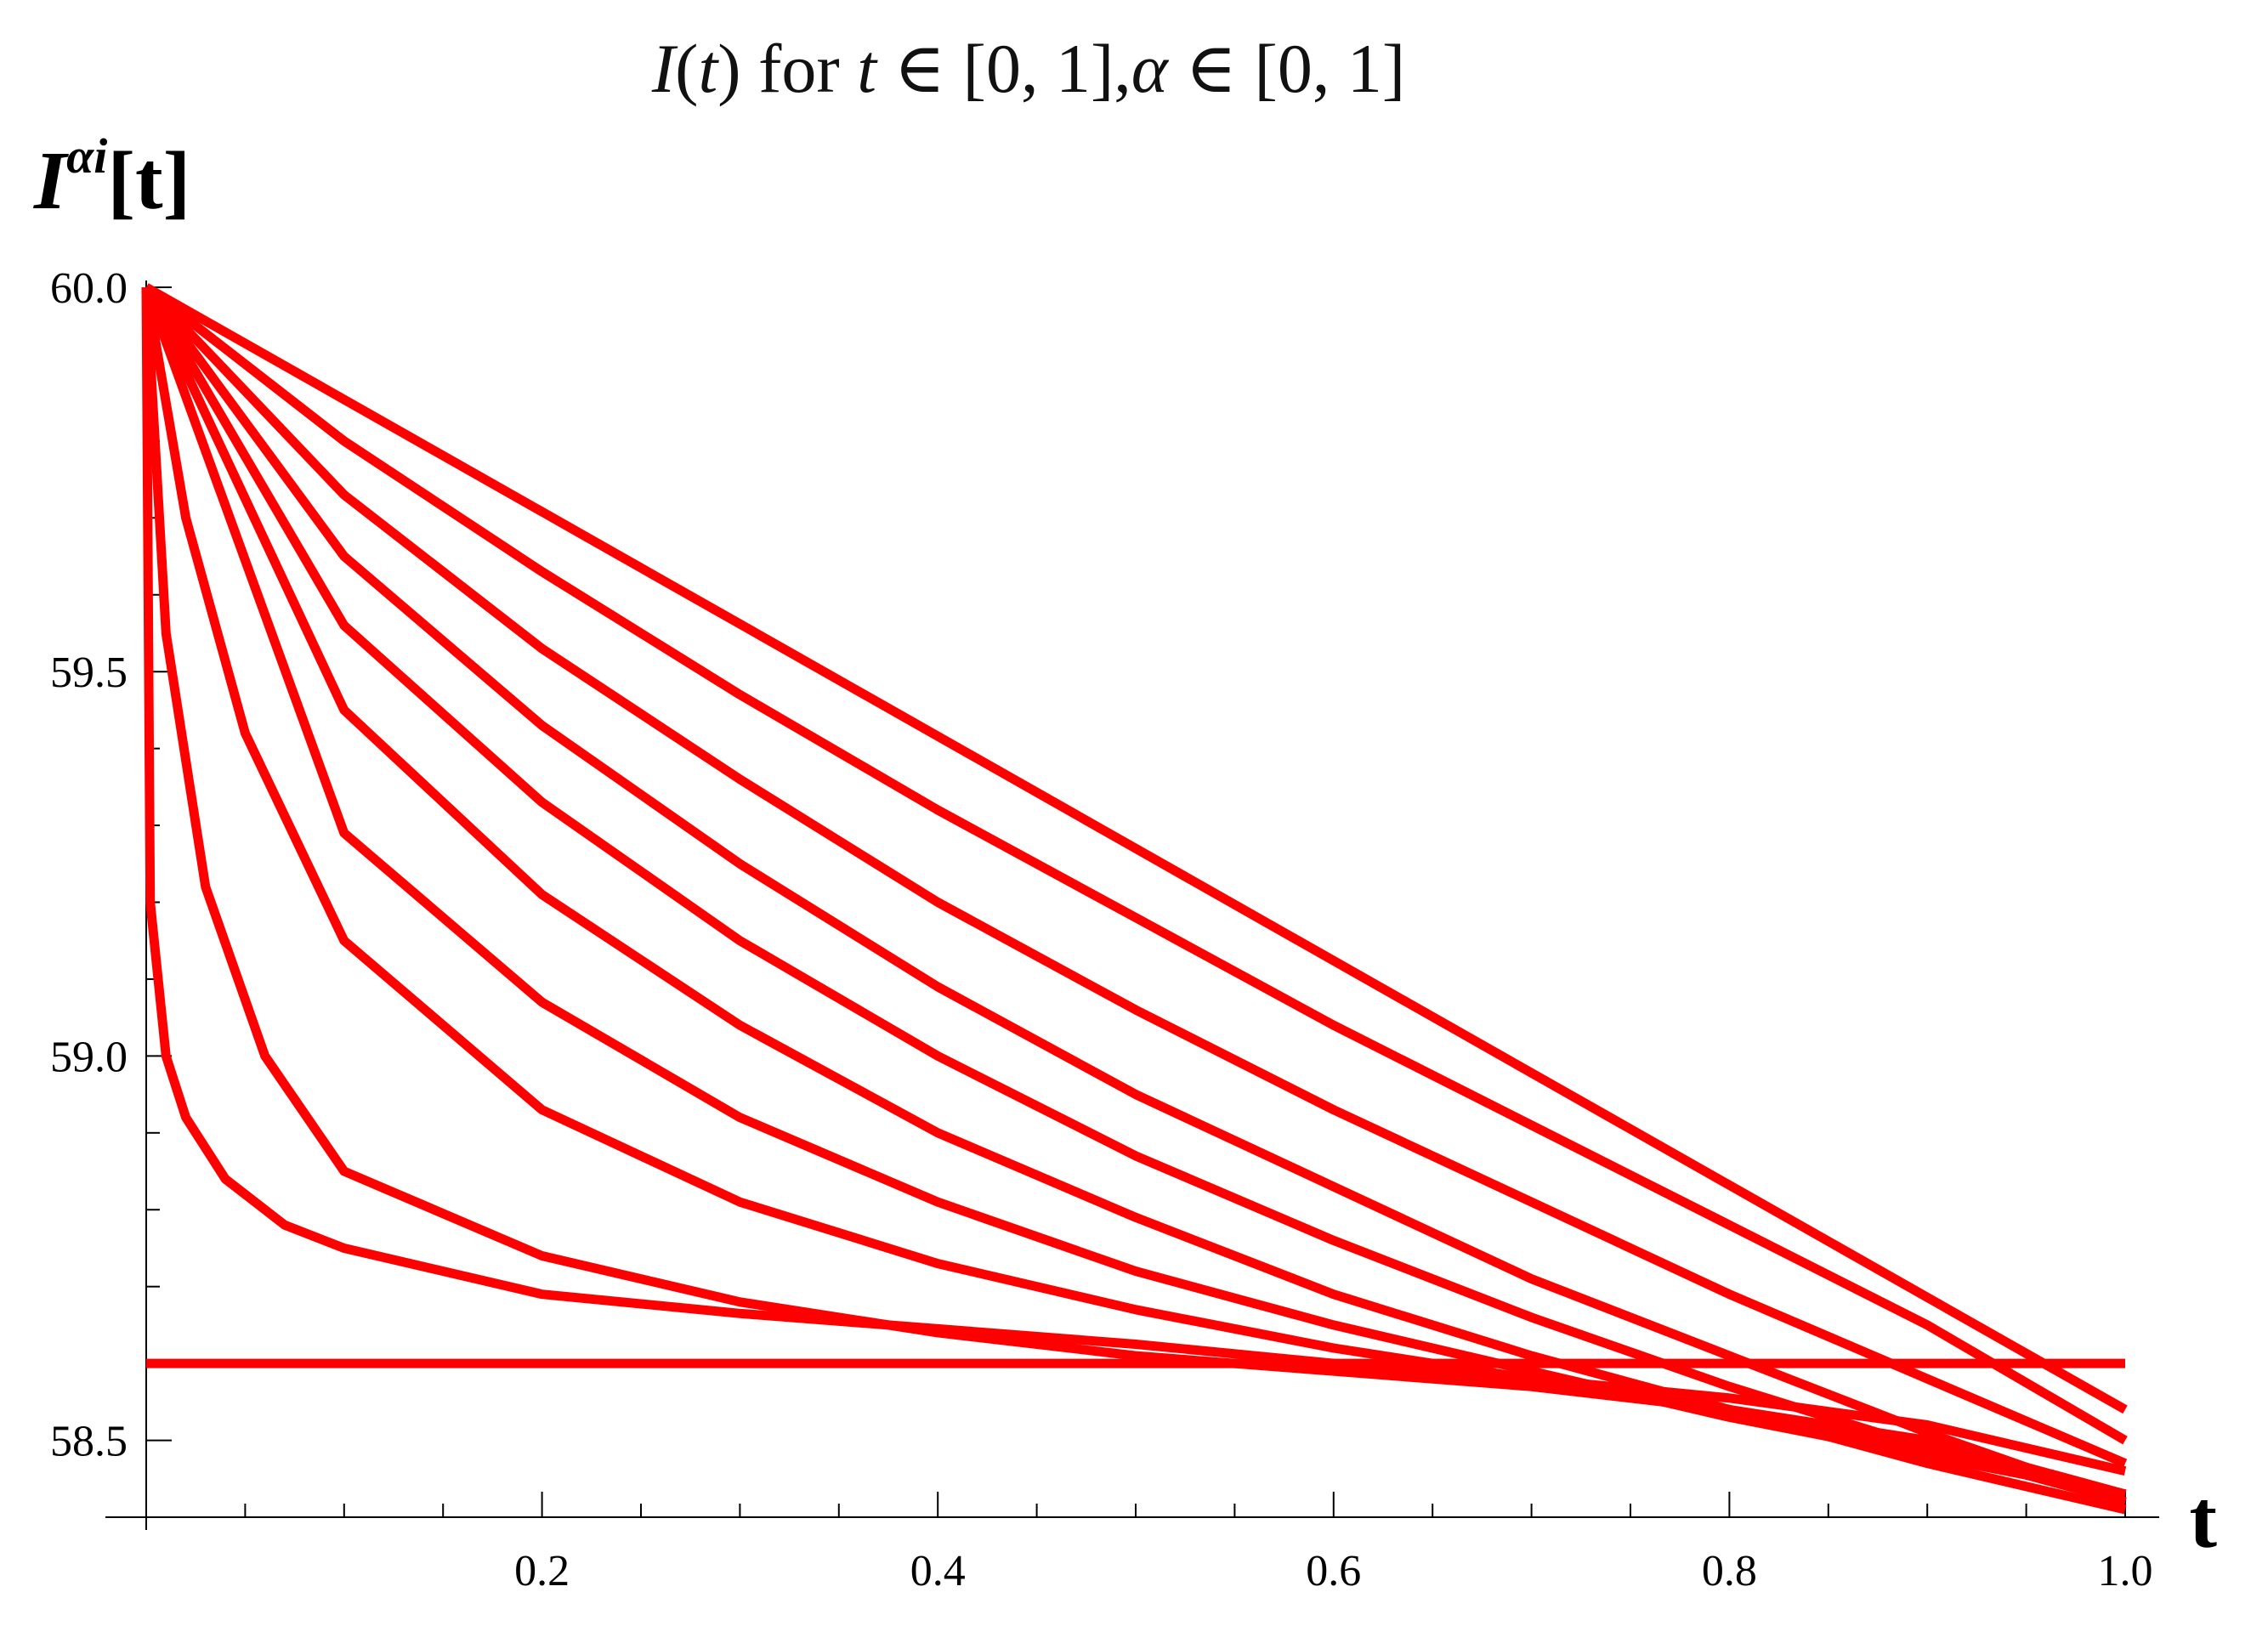 The width and height of the screenshot is (2268, 1626). Describe the element at coordinates (2203, 1520) in the screenshot. I see `x-axis-label: t` at that location.